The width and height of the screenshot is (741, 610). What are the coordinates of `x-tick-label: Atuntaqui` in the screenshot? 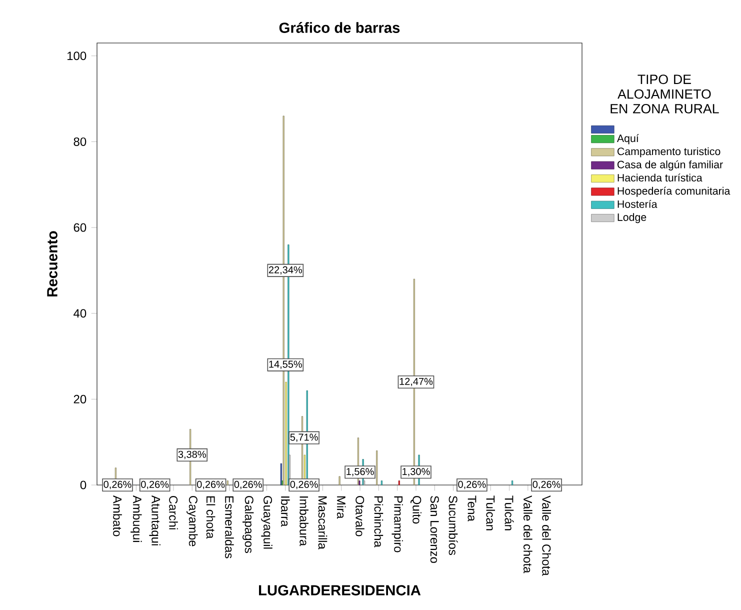 It's located at (154, 520).